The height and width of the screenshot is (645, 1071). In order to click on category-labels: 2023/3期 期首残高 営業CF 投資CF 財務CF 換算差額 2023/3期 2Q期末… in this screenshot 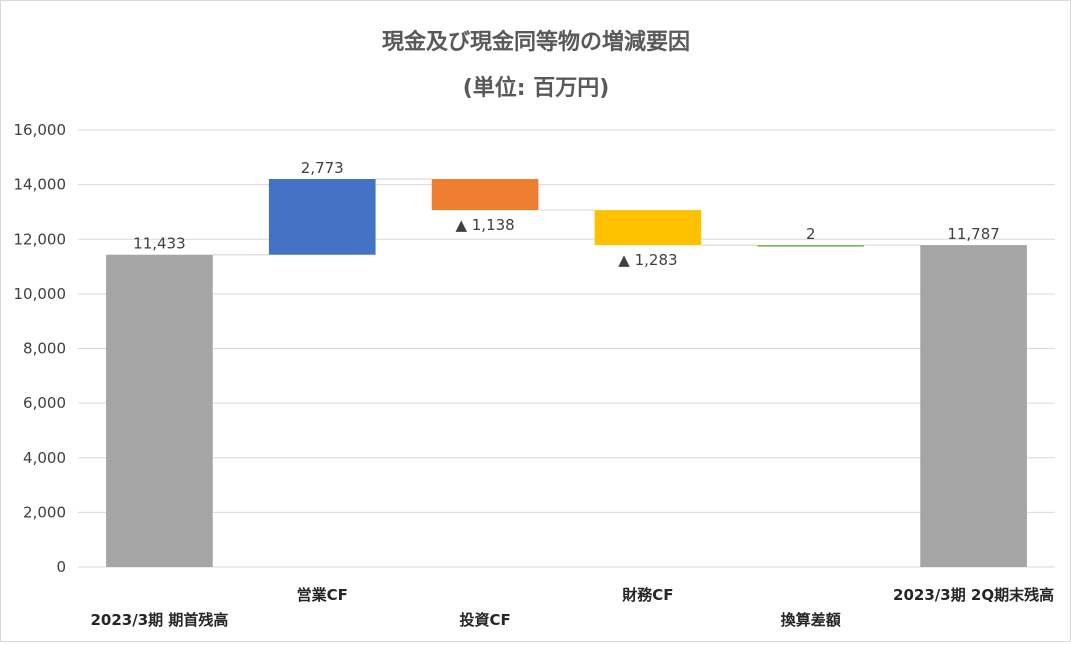, I will do `click(572, 607)`.